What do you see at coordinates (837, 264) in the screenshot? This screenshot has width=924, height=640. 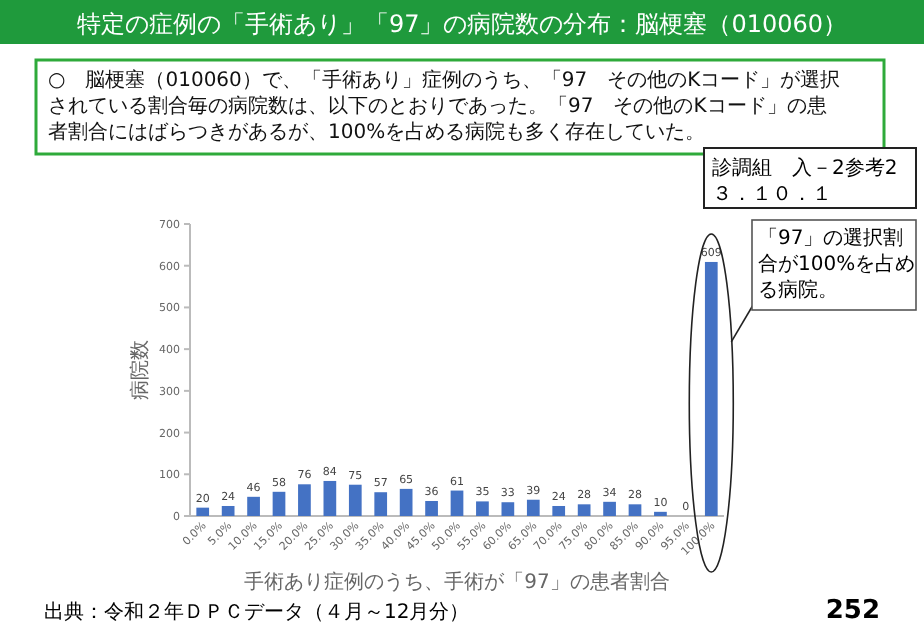 I see `annotation: 「97」の選択割合が100%を占める病院。` at bounding box center [837, 264].